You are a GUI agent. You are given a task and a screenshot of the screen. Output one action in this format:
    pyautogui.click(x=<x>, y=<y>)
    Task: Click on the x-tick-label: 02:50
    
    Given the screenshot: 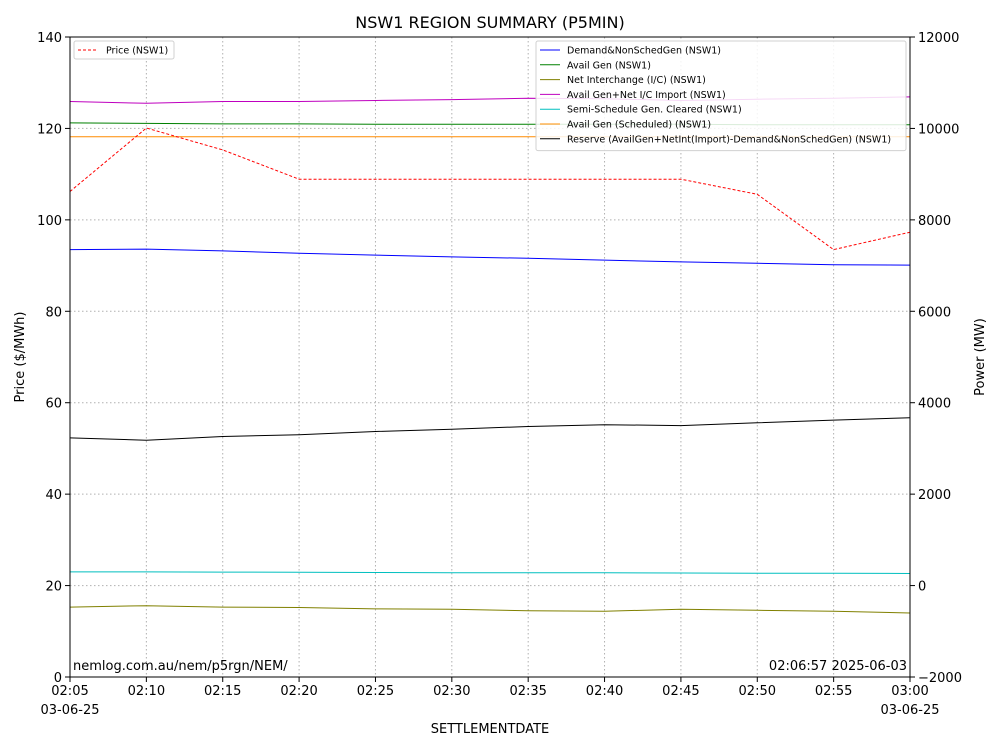 What is the action you would take?
    pyautogui.click(x=757, y=691)
    